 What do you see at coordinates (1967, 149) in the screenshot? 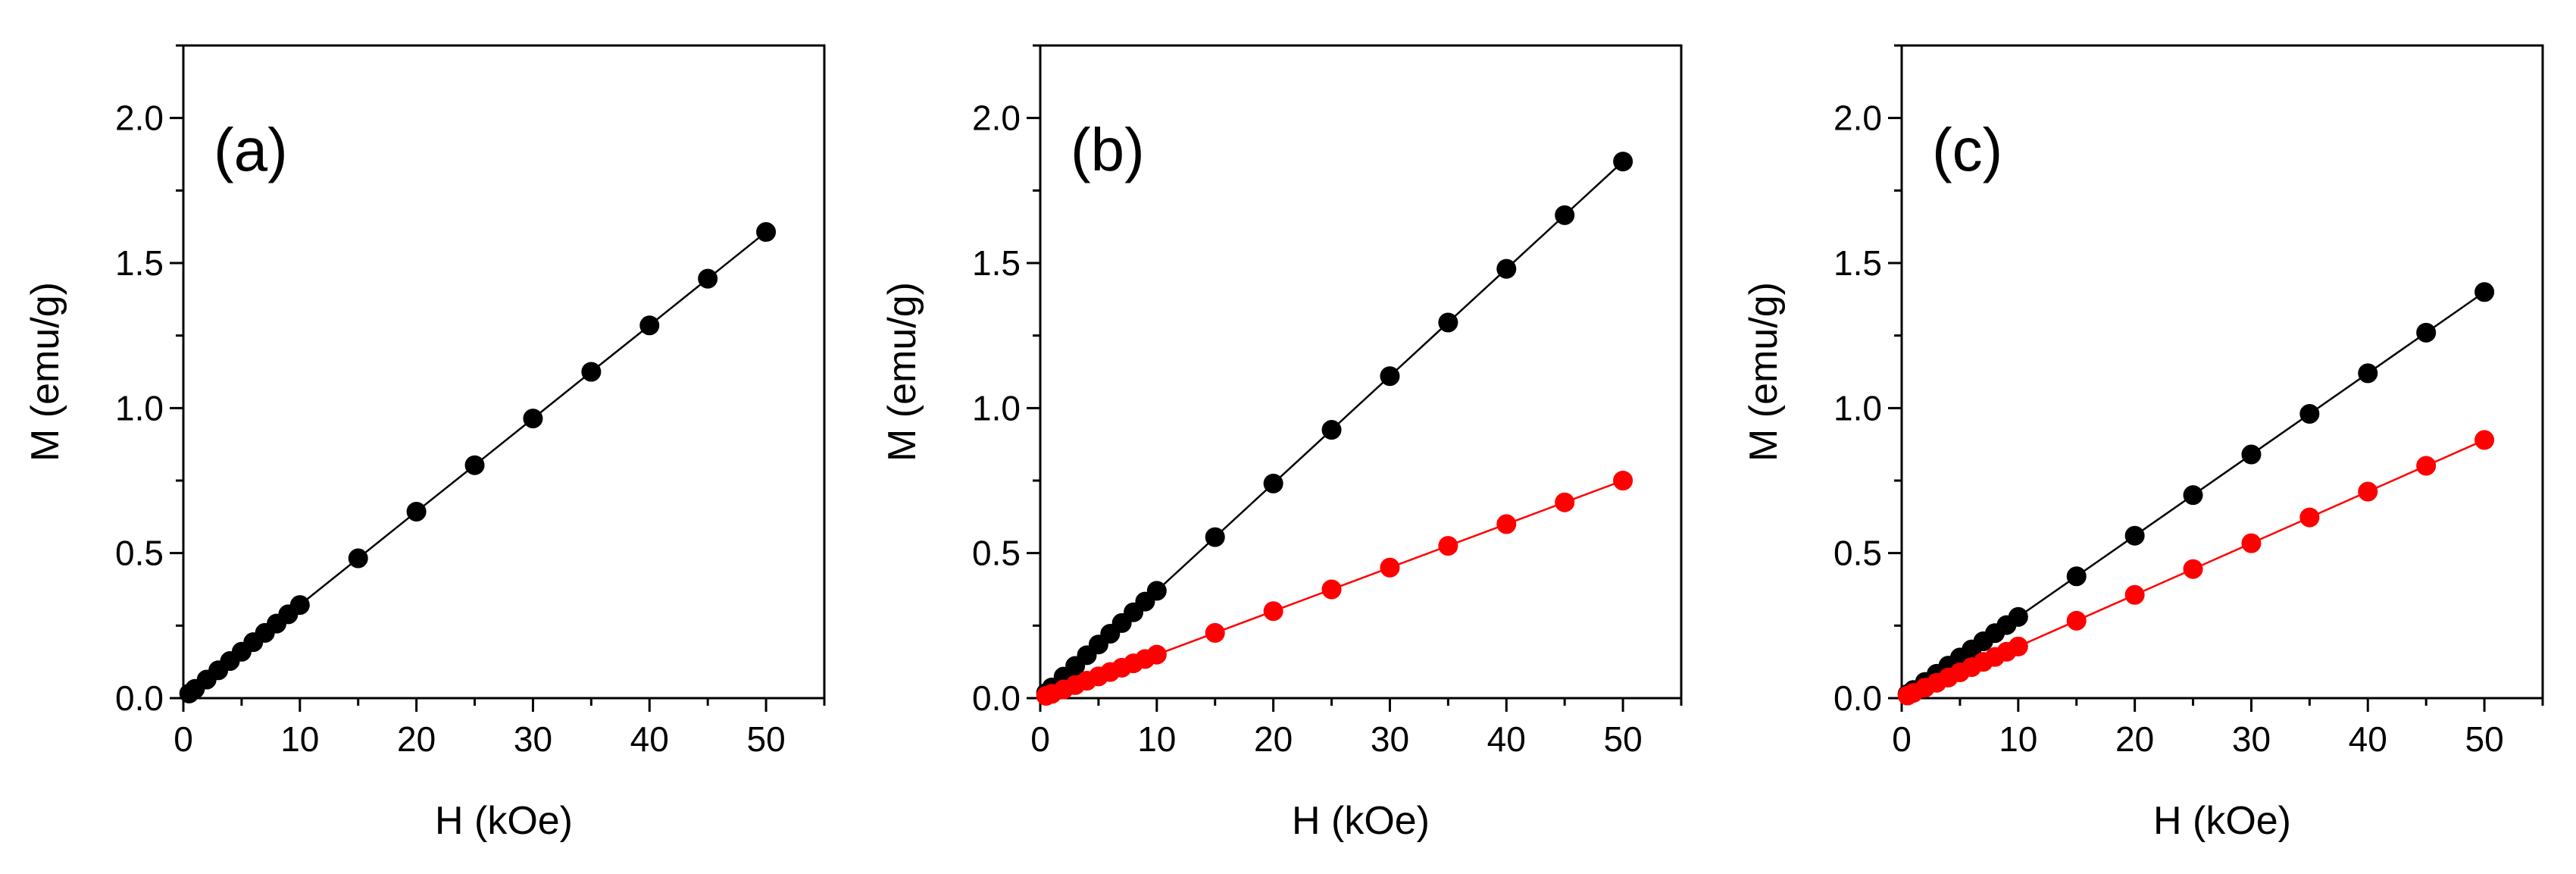
I see `panel-label: (c)` at bounding box center [1967, 149].